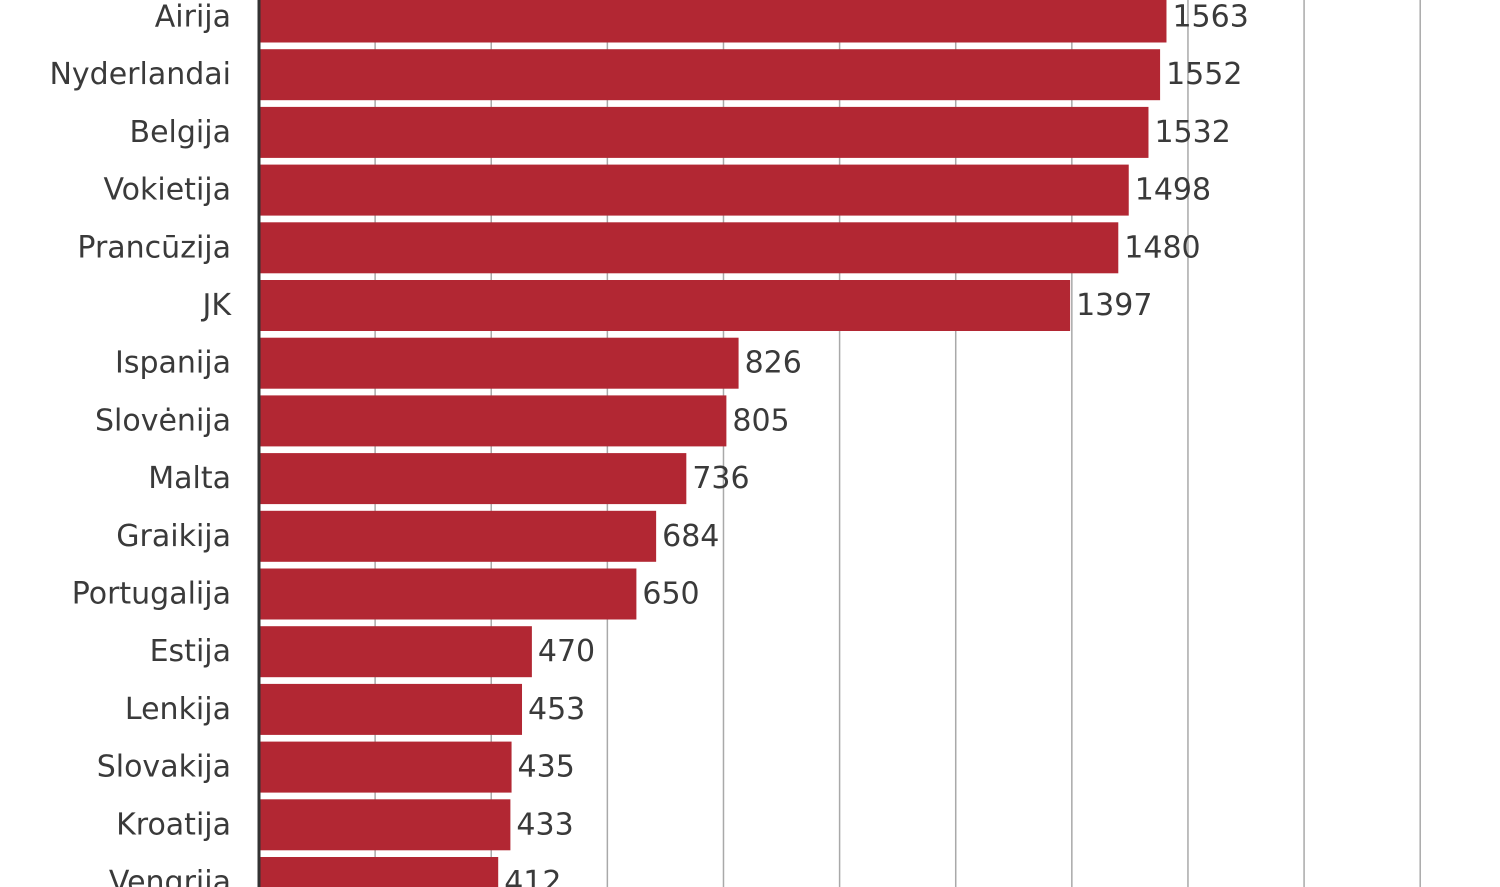 The width and height of the screenshot is (1500, 887). I want to click on value-label: 433, so click(544, 824).